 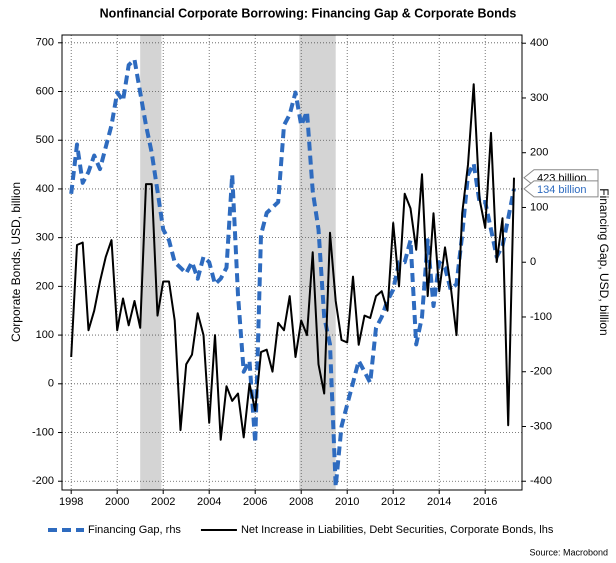 I want to click on x-tick-label: 2012, so click(x=393, y=502).